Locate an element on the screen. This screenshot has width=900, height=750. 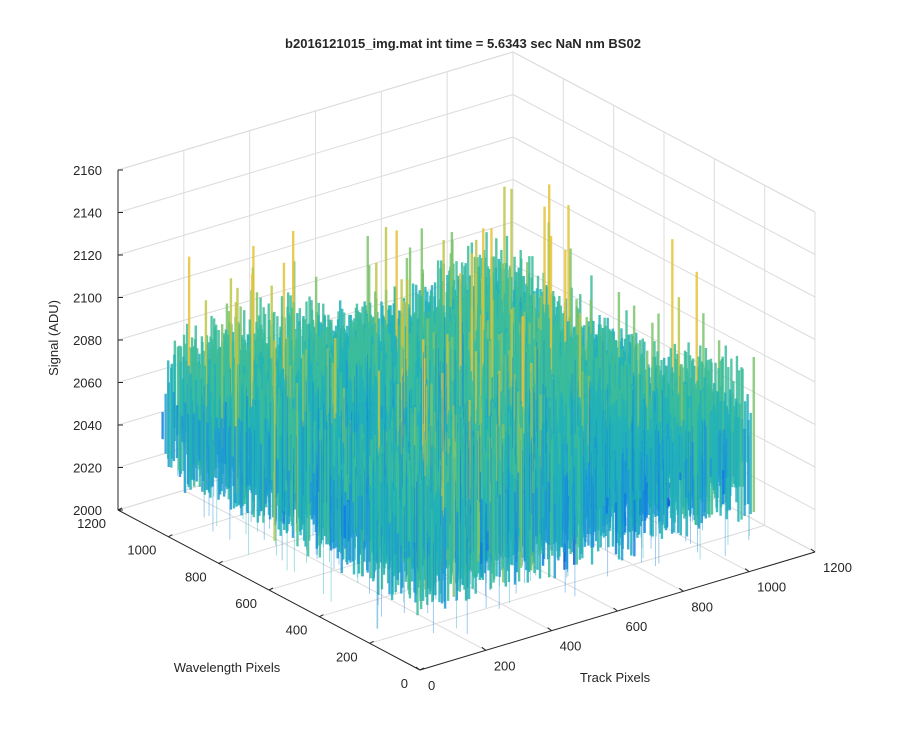
floor-grid-line is located at coordinates (567, 584).